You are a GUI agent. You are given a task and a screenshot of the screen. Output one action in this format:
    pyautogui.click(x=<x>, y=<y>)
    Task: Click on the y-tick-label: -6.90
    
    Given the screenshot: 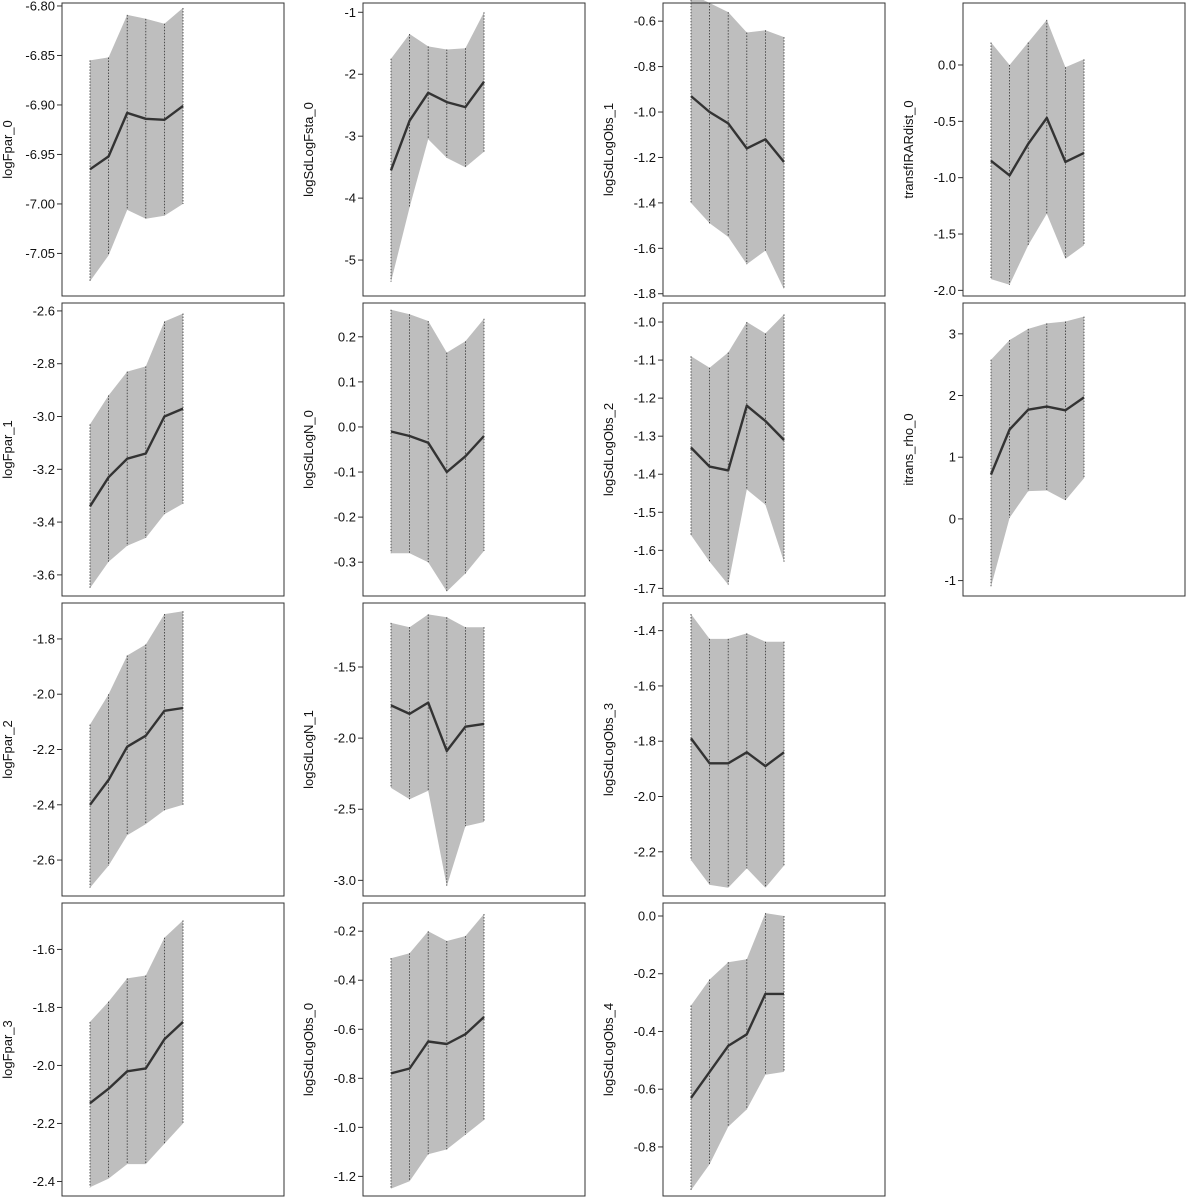 What is the action you would take?
    pyautogui.click(x=40, y=104)
    